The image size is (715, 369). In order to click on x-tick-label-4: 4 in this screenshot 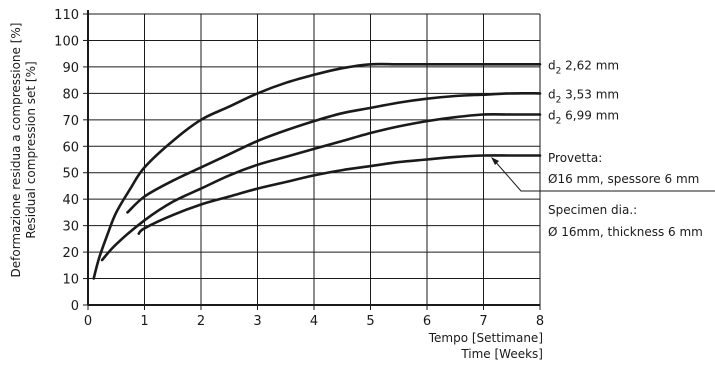, I will do `click(314, 321)`.